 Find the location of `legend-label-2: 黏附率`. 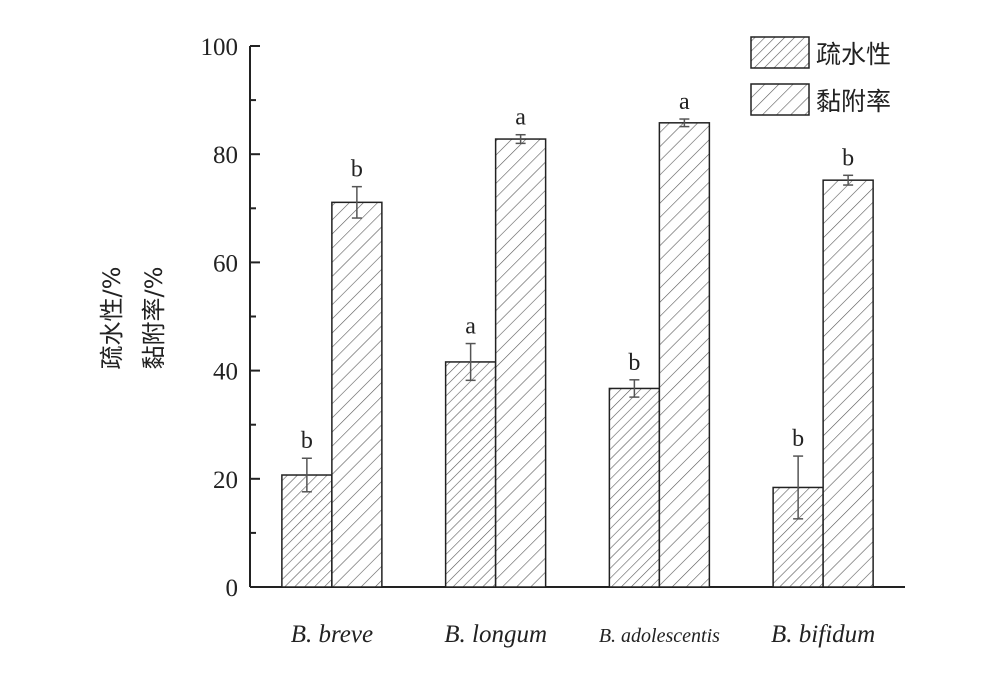

legend-label-2: 黏附率 is located at coordinates (853, 101).